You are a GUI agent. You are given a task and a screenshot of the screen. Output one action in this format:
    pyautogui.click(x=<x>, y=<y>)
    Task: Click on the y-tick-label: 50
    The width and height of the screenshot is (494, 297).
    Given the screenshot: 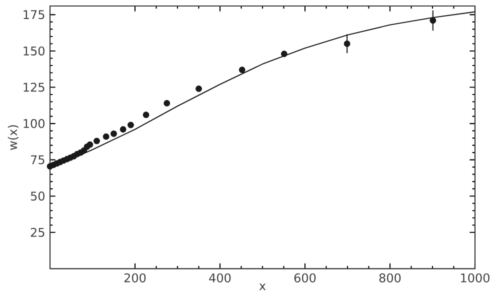 What is the action you would take?
    pyautogui.click(x=37, y=196)
    